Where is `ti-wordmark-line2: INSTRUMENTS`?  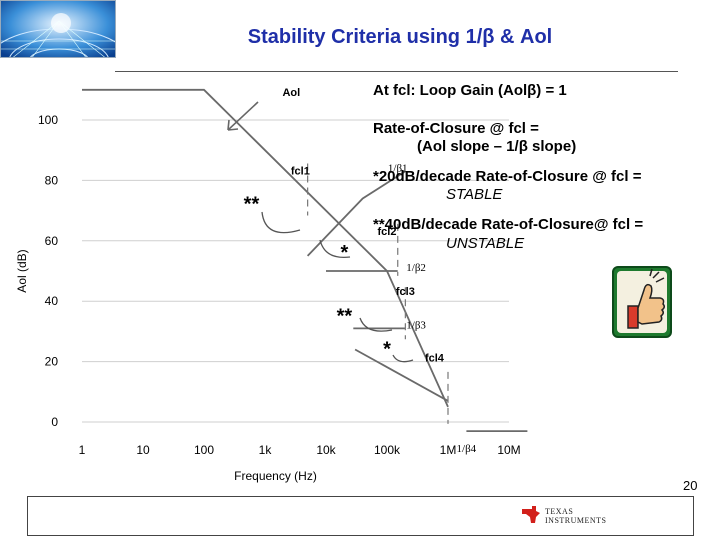
ti-wordmark-line2: INSTRUMENTS is located at coordinates (576, 520).